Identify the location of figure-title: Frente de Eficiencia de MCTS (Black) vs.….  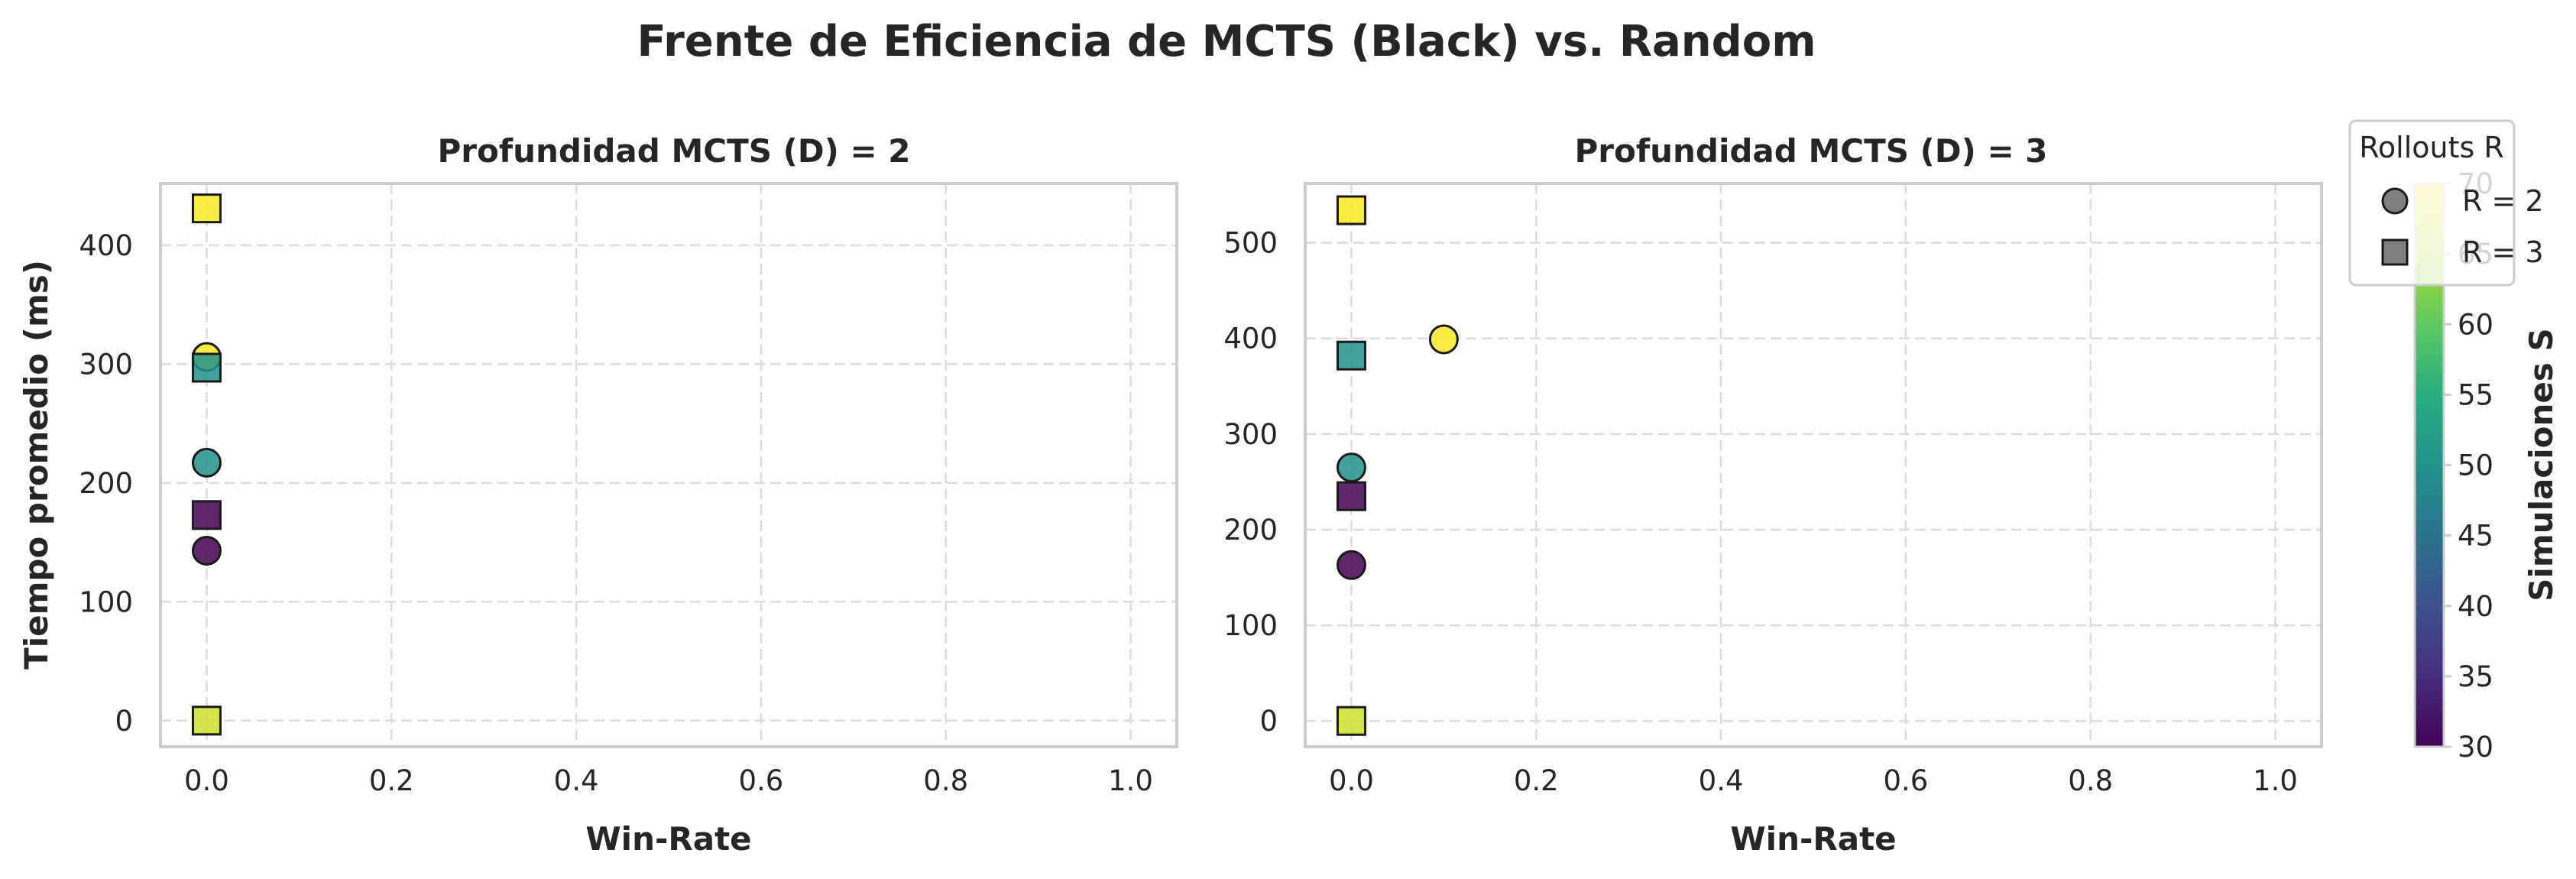
(1227, 41).